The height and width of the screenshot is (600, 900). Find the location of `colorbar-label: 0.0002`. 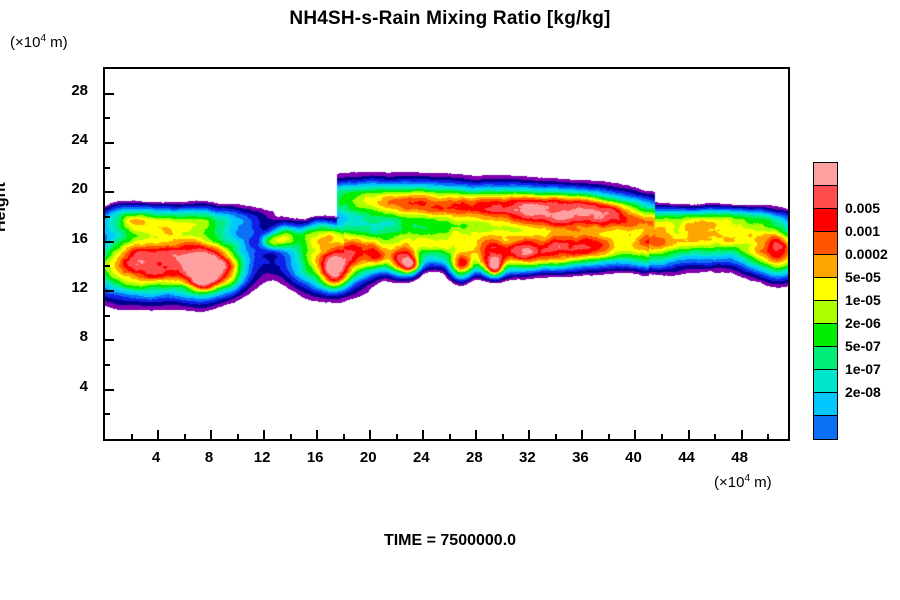

colorbar-label: 0.0002 is located at coordinates (866, 253).